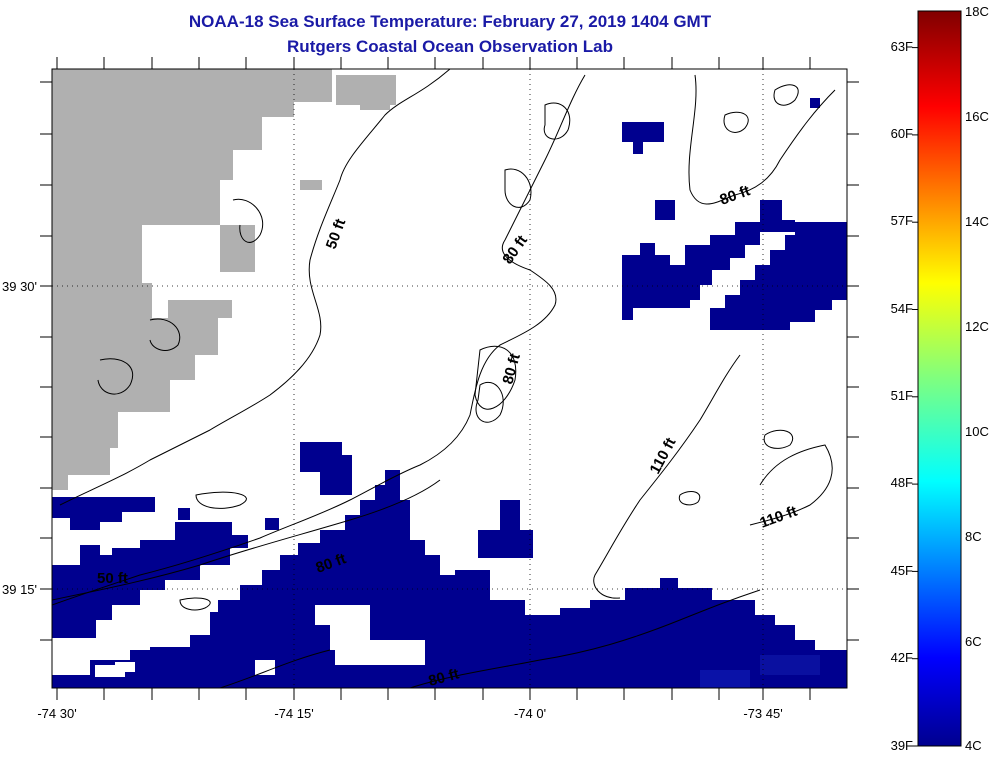  What do you see at coordinates (977, 378) in the screenshot?
I see `celsius-labels: 18C 16C 14C 12C 10C 8C 6C 4C` at bounding box center [977, 378].